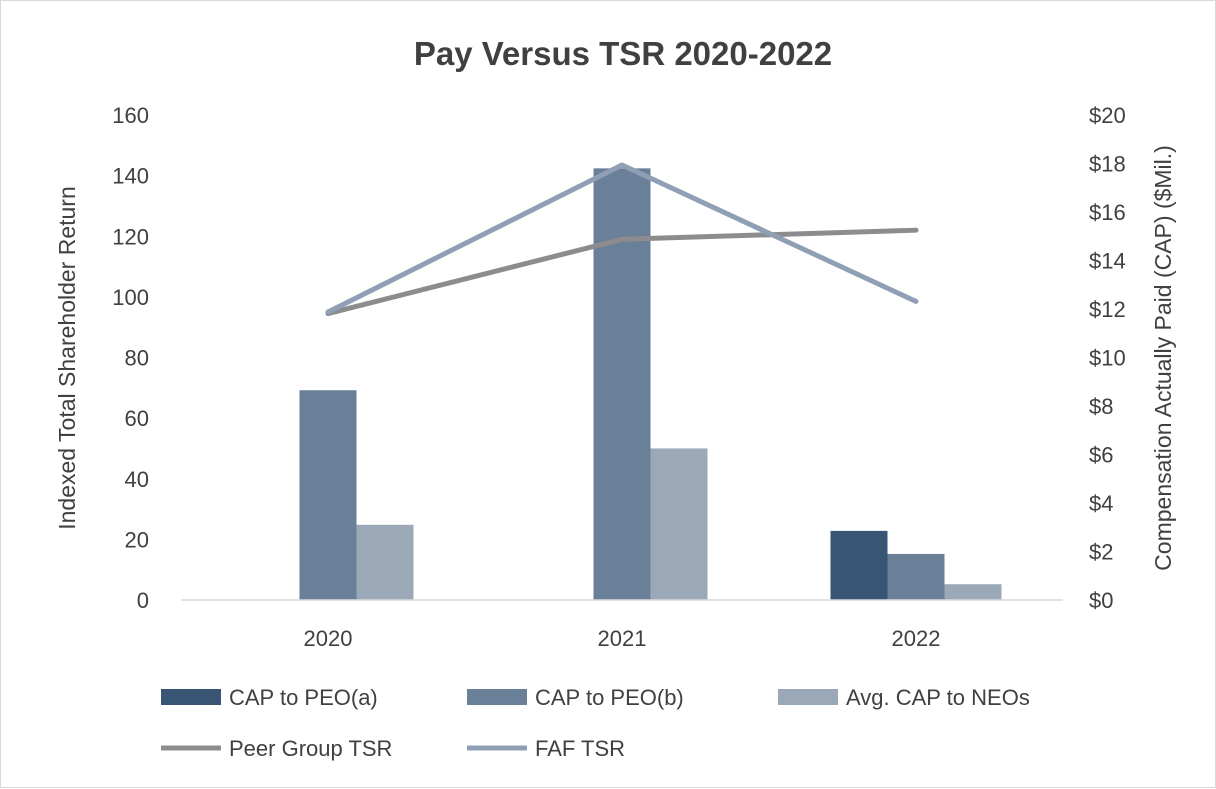  I want to click on legend-label: Avg. CAP to NEOs, so click(938, 697).